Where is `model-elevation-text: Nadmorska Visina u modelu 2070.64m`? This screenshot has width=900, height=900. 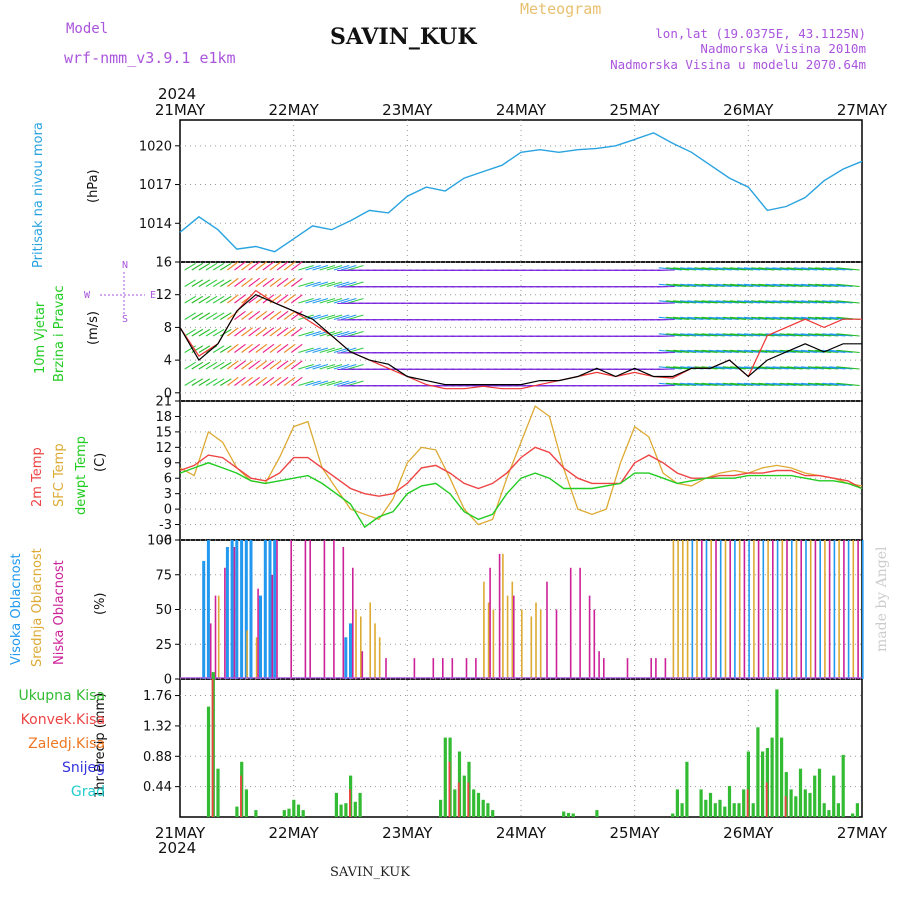 model-elevation-text: Nadmorska Visina u modelu 2070.64m is located at coordinates (738, 64).